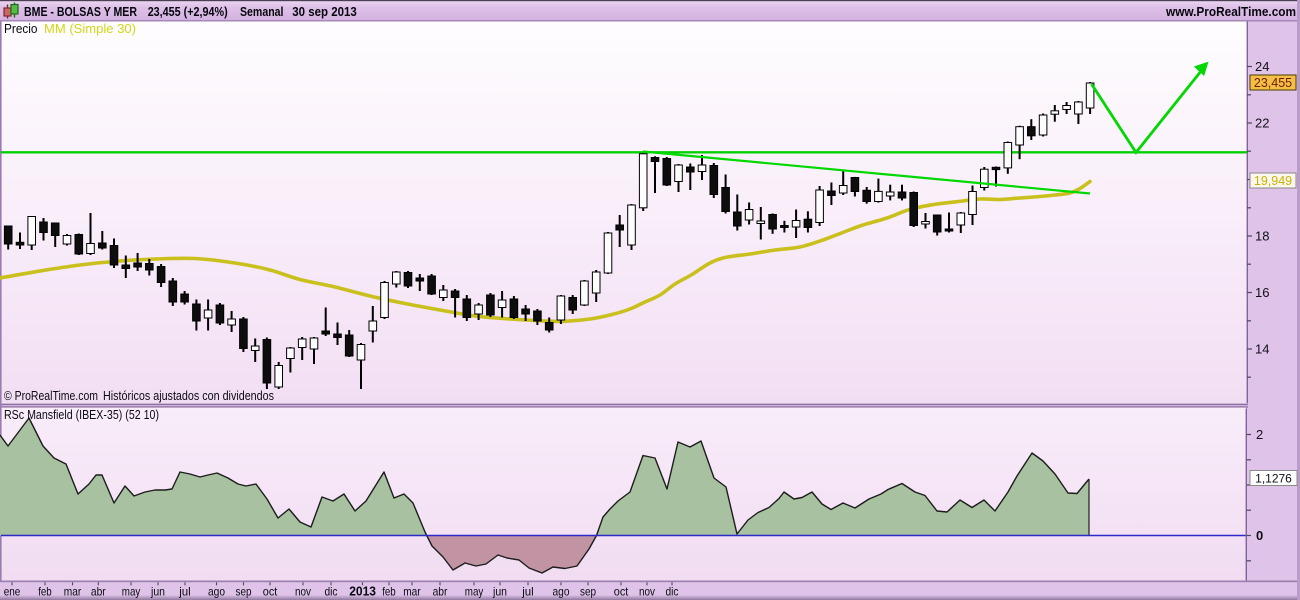  I want to click on svg-text:RSc Mansfield (IBEX-35) (52 10: RSc Mansfield (IBEX-35) (52 10), so click(81, 415).